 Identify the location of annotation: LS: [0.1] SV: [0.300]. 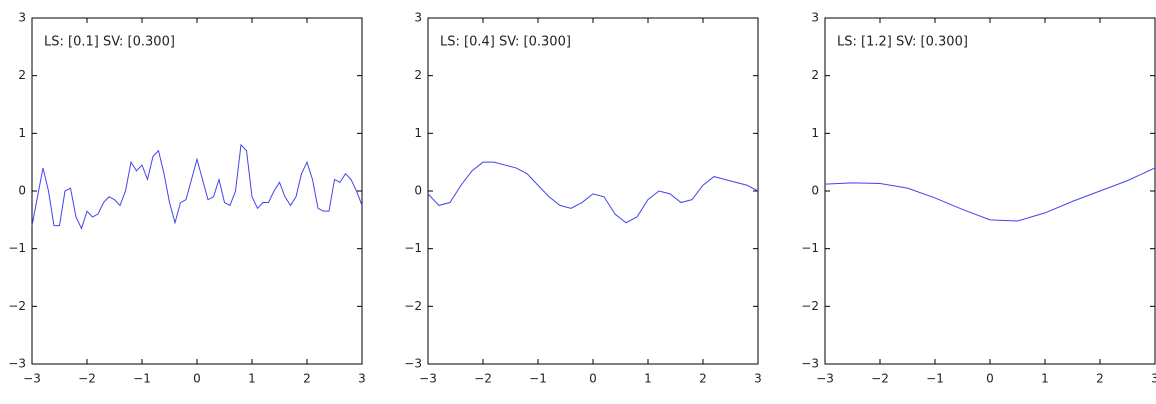
(109, 42).